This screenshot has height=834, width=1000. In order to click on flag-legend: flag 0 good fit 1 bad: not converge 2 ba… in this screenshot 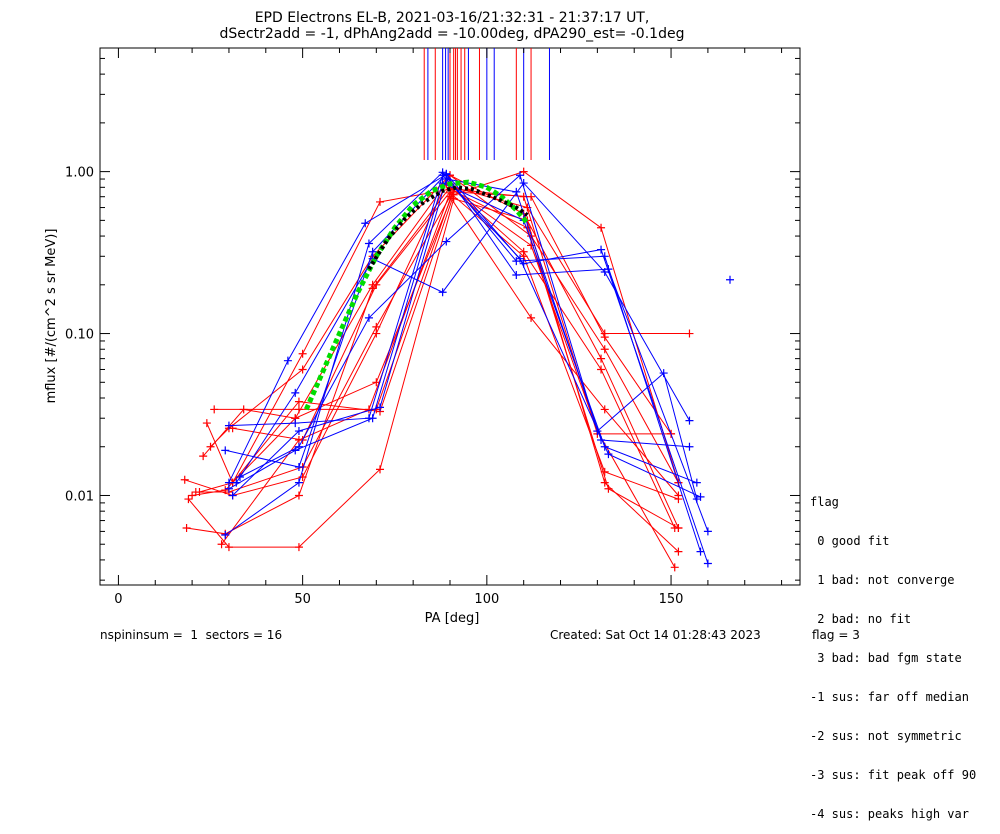, I will do `click(893, 652)`.